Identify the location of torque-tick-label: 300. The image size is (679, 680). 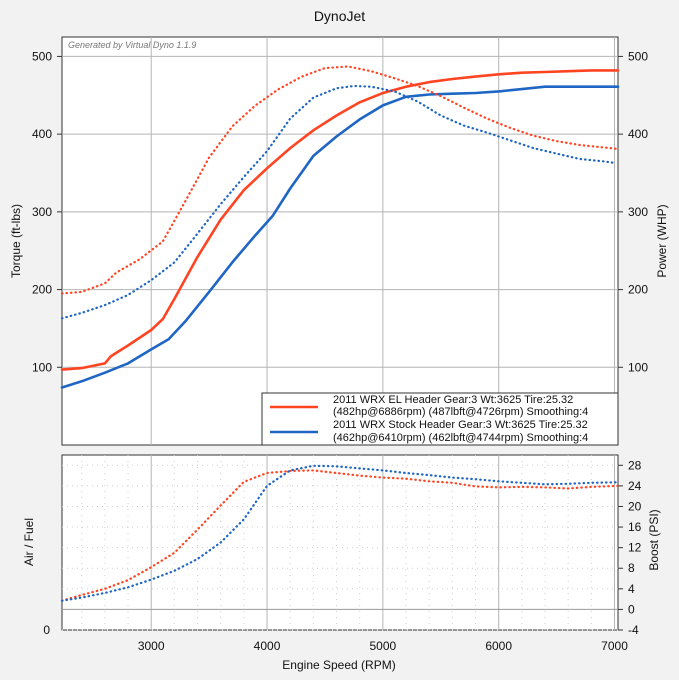
(42, 212).